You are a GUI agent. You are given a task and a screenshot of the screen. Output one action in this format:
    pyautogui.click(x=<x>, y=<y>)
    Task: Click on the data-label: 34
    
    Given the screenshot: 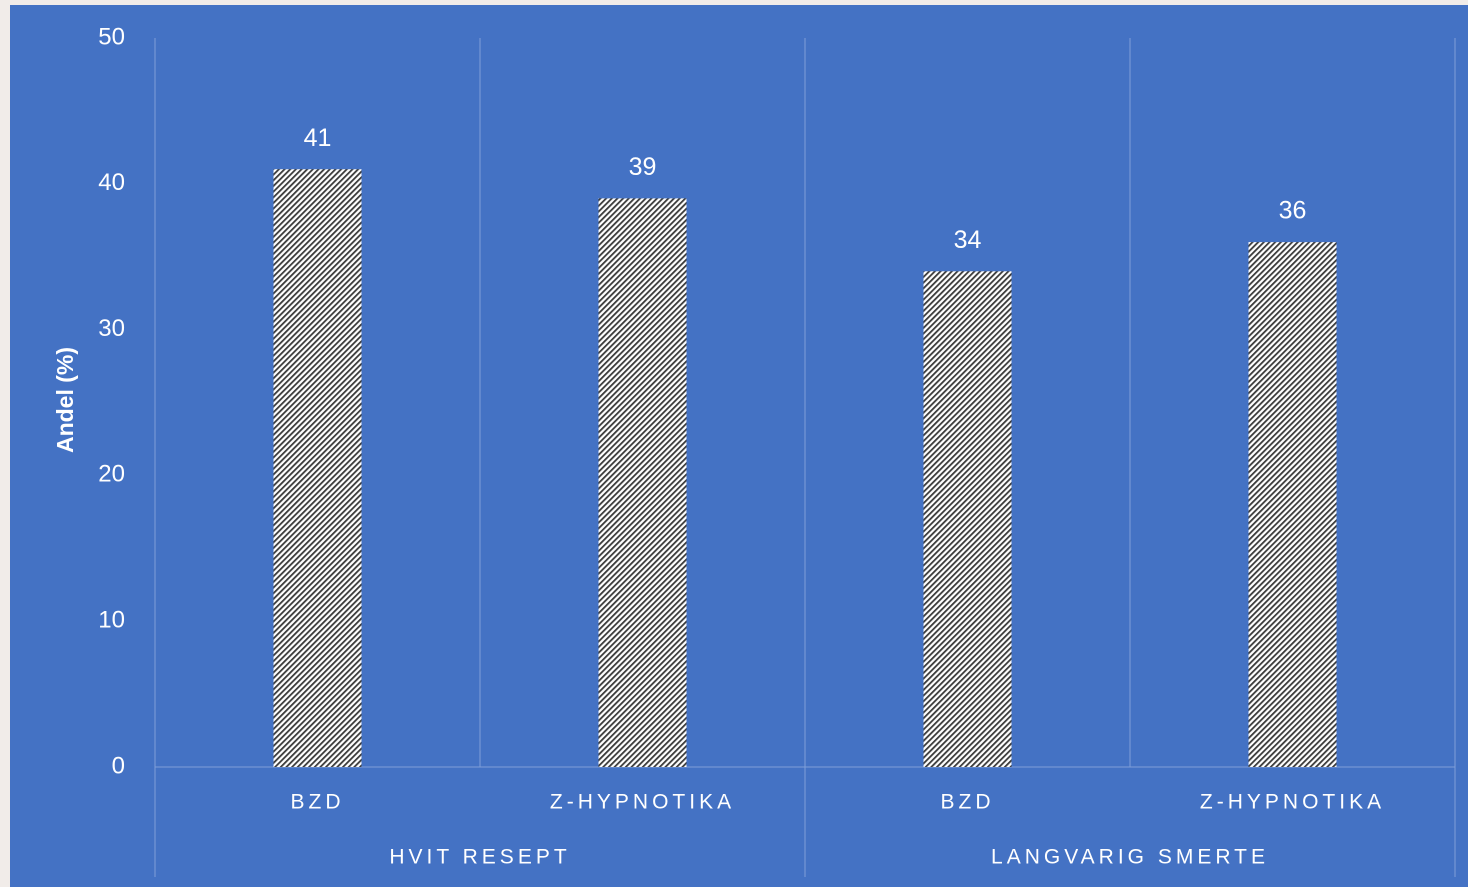 What is the action you would take?
    pyautogui.click(x=968, y=240)
    